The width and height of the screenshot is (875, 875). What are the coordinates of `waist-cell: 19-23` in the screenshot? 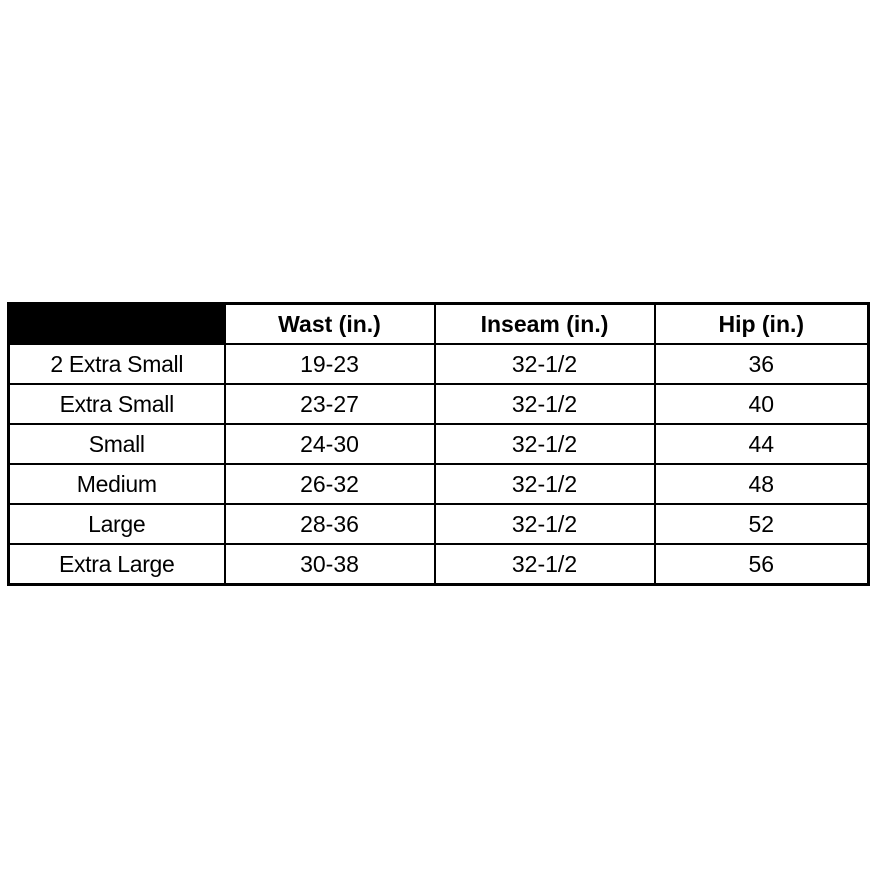 It's located at (329, 364).